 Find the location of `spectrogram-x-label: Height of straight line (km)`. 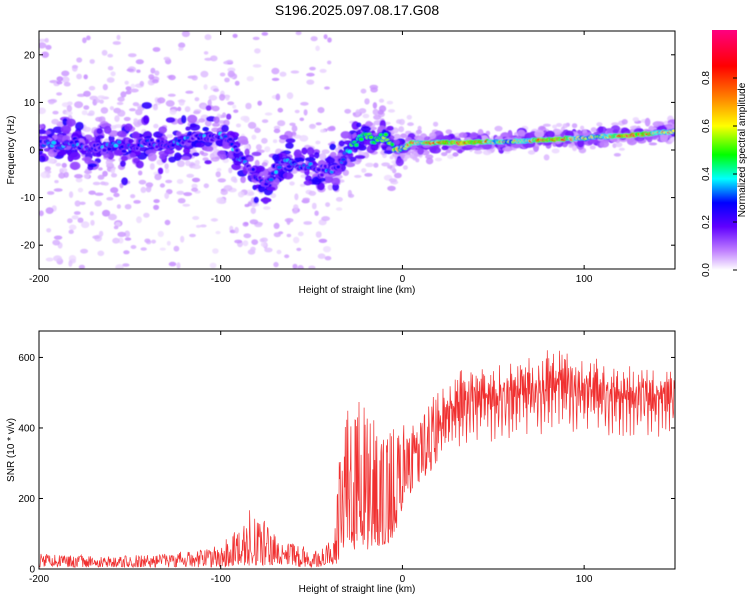

spectrogram-x-label: Height of straight line (km) is located at coordinates (357, 290).